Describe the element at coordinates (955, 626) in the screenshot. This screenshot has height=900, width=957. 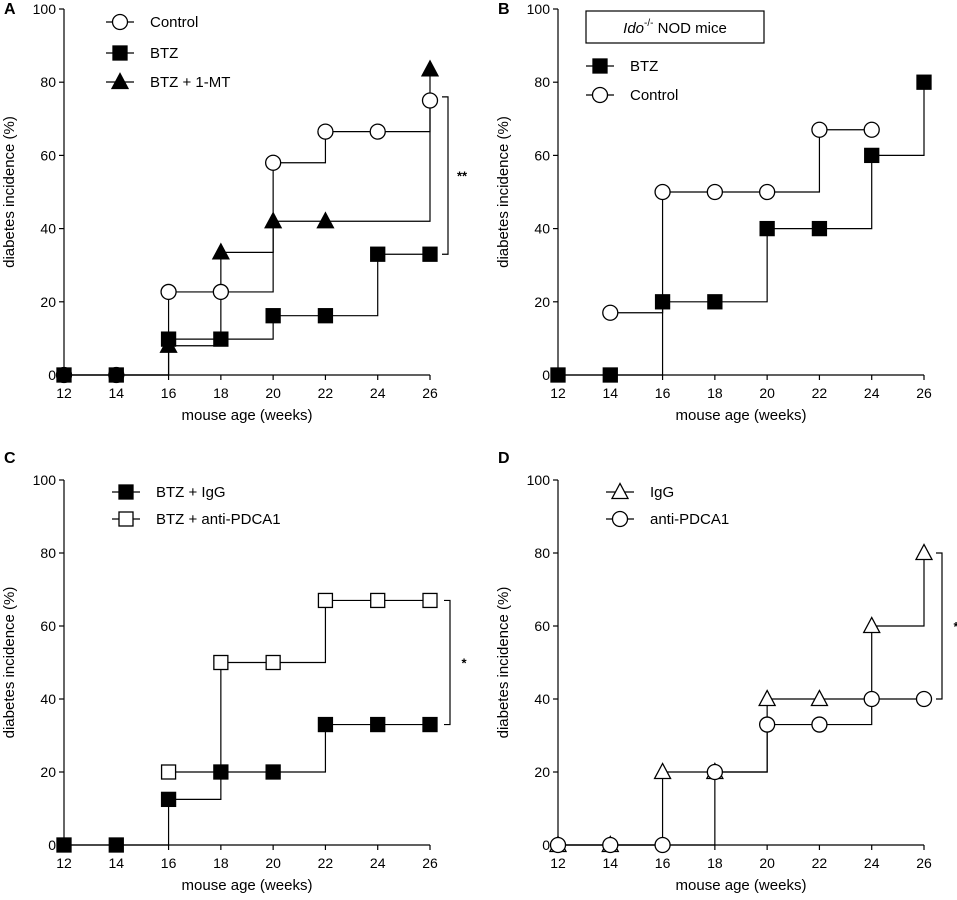
I see `significance-label: *` at that location.